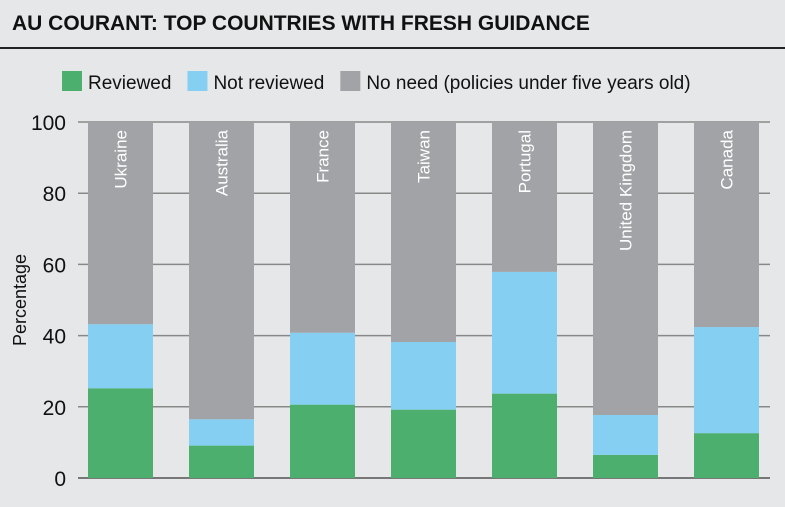 Image resolution: width=785 pixels, height=507 pixels. I want to click on category-label: Canada, so click(727, 159).